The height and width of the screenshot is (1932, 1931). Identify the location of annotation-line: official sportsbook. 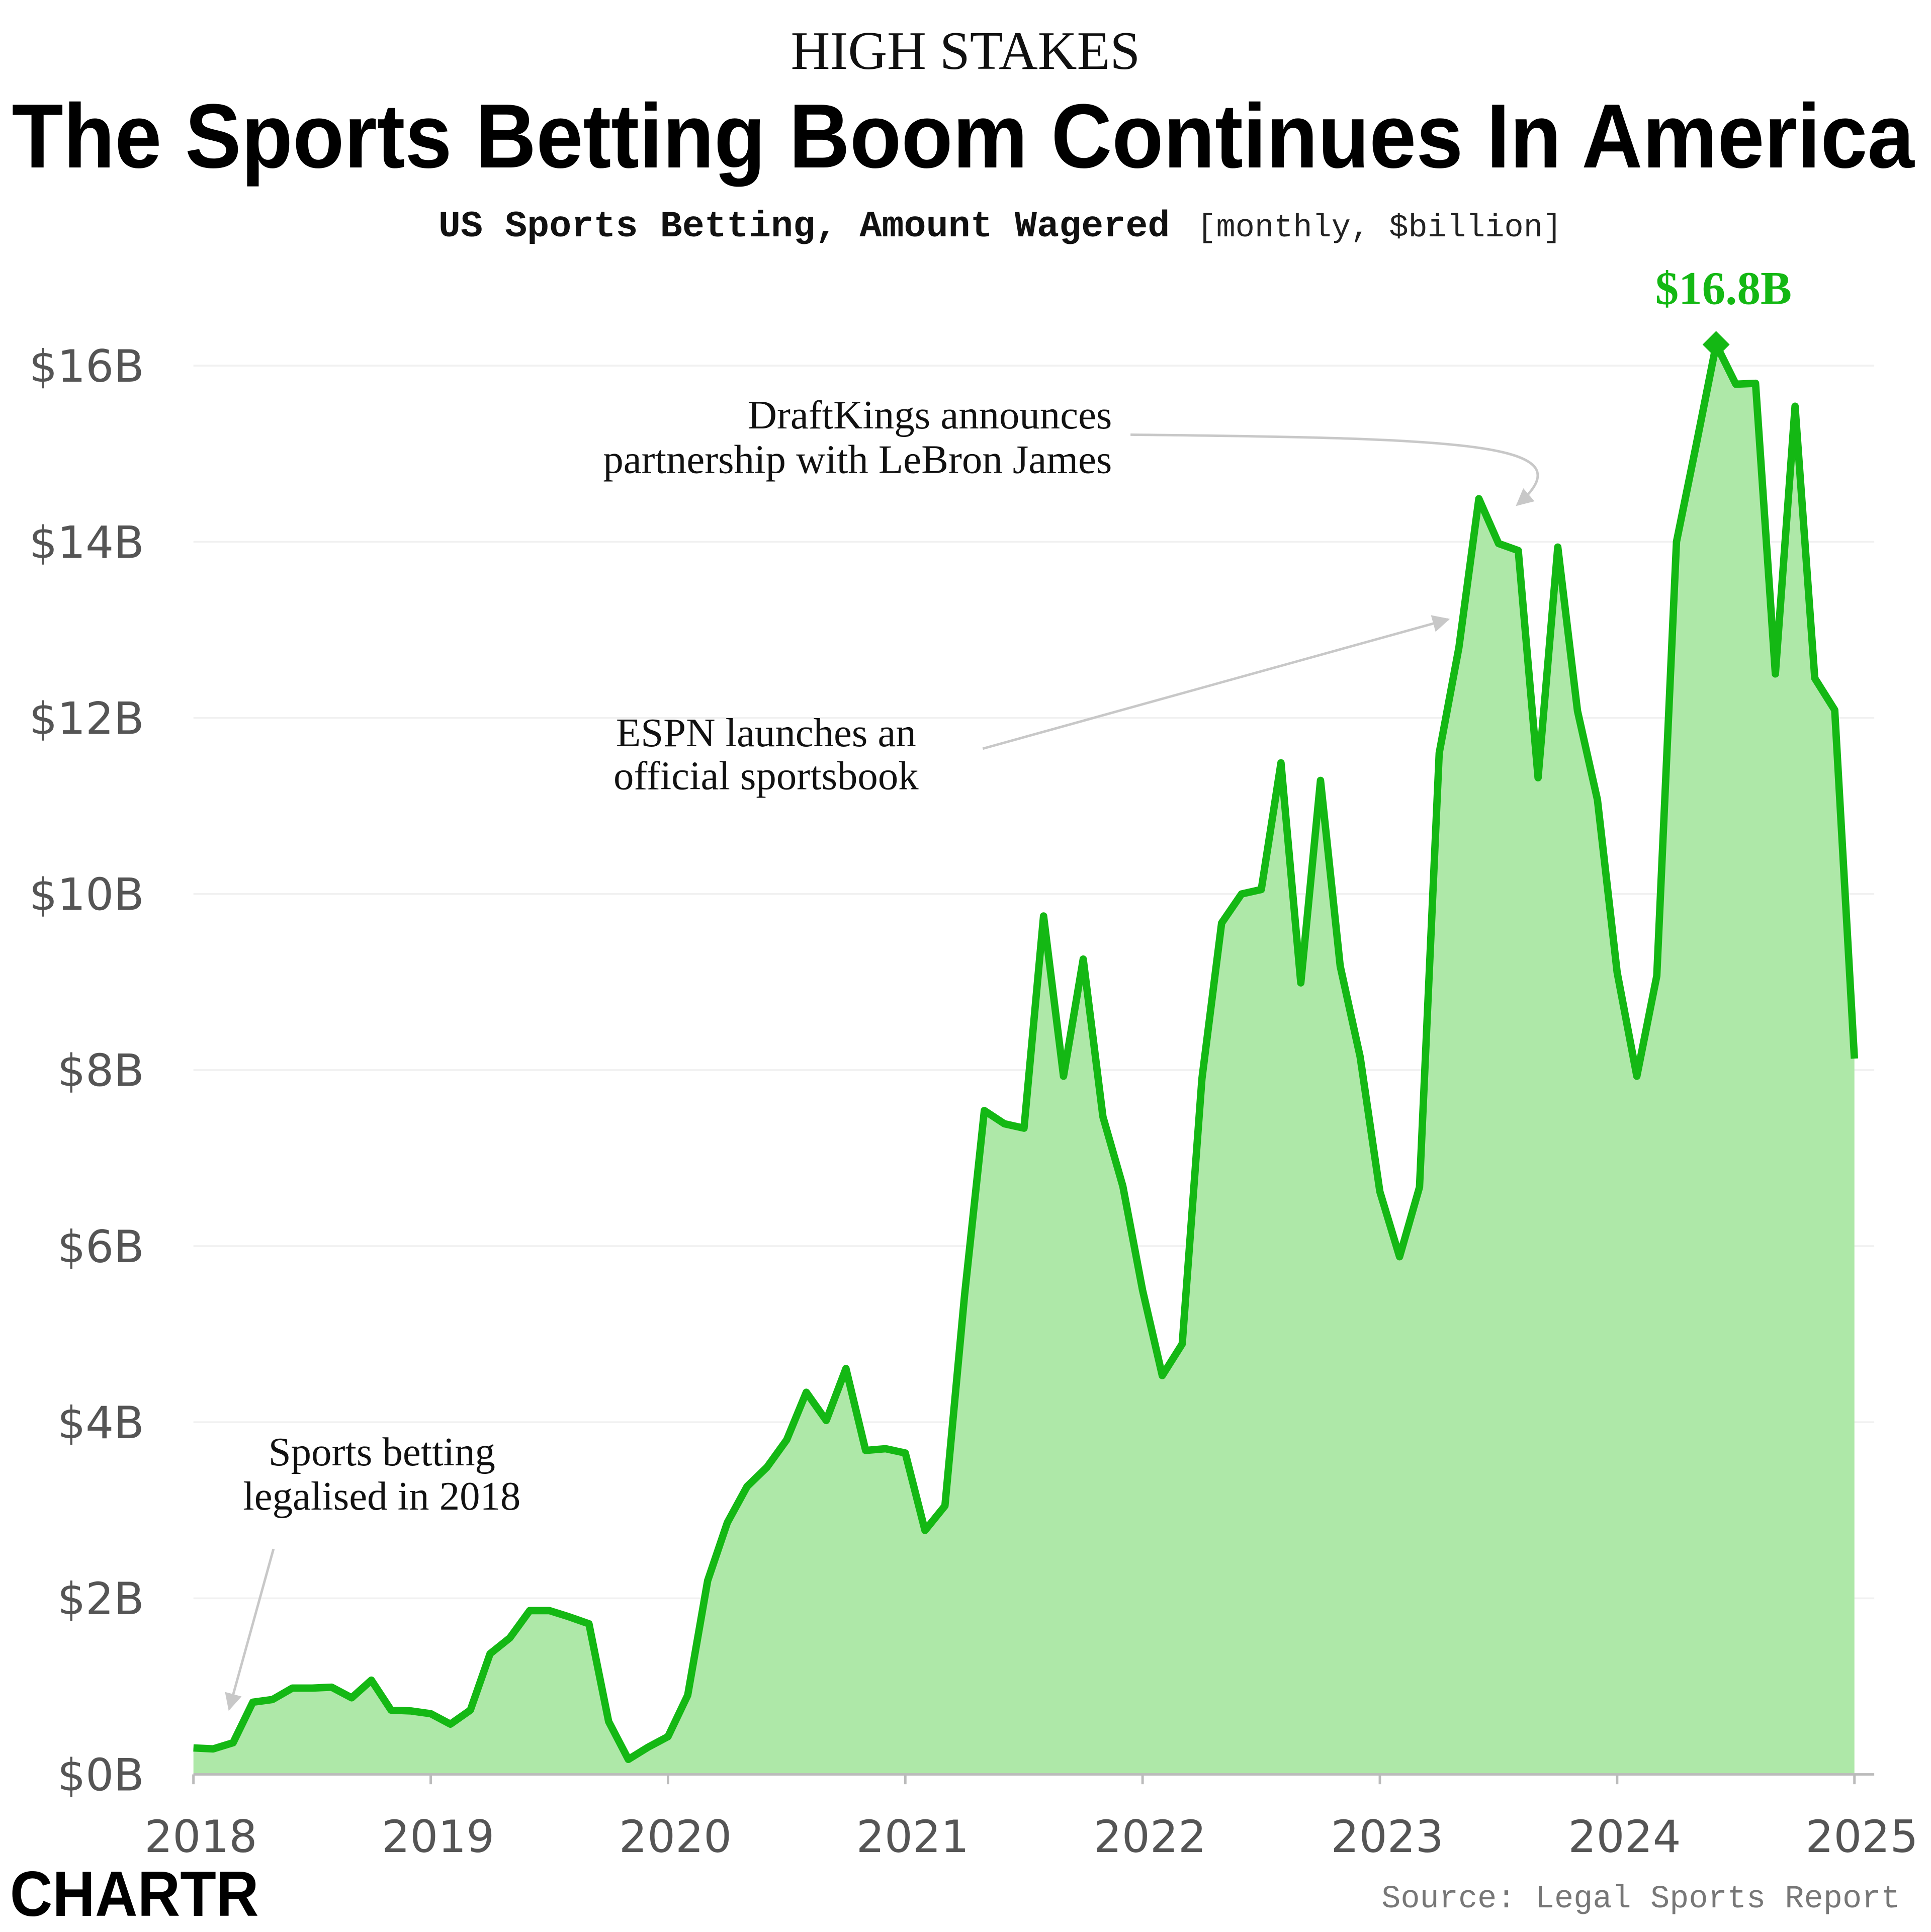
(766, 776).